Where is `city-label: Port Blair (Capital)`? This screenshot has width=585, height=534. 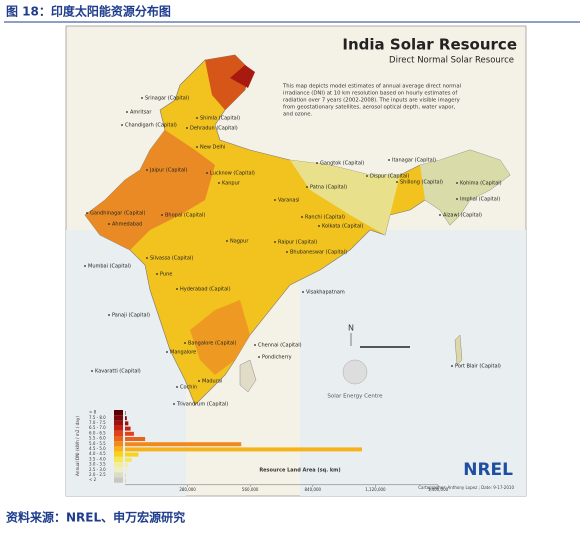
city-label: Port Blair (Capital) is located at coordinates (478, 367).